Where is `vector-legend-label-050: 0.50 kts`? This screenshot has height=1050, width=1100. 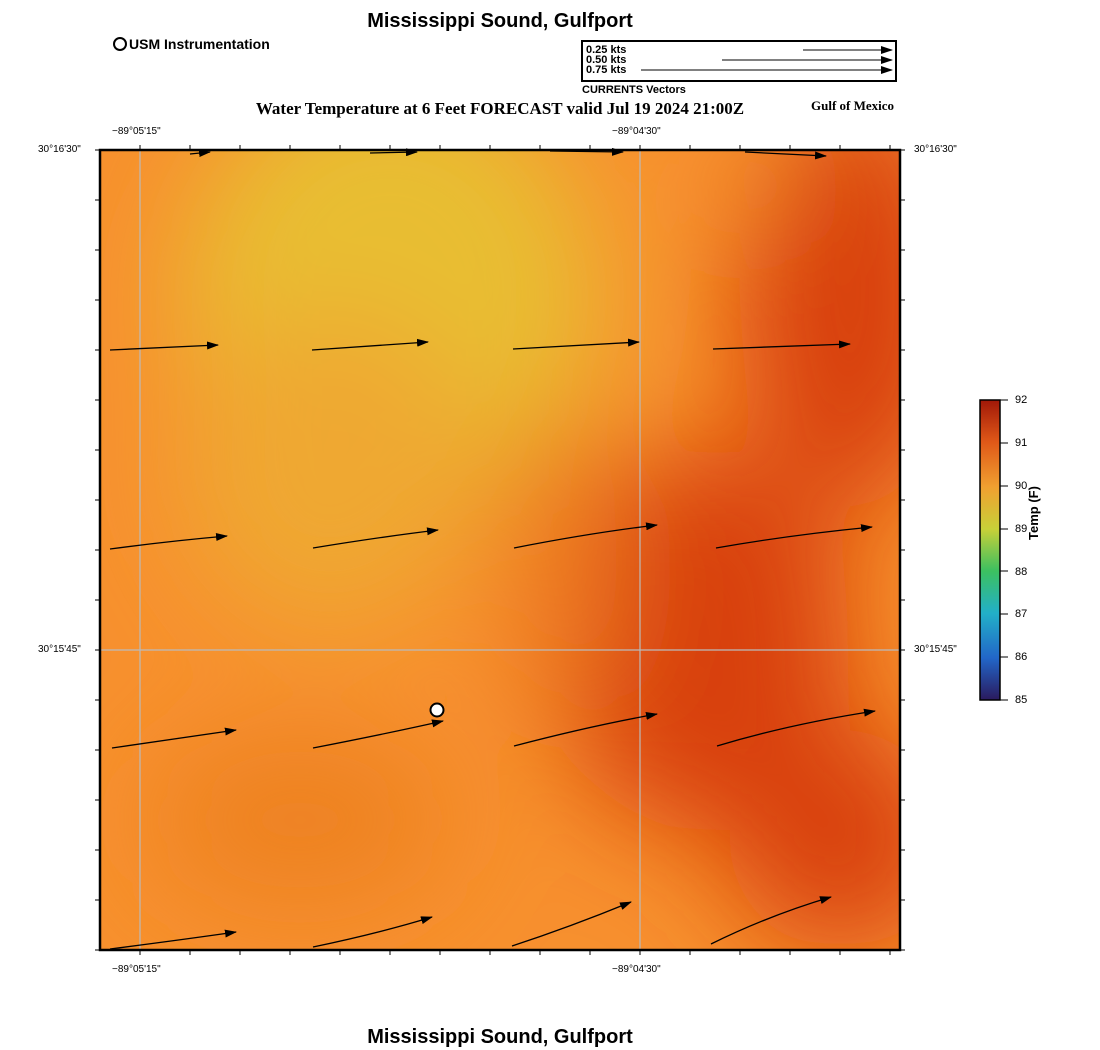
vector-legend-label-050: 0.50 kts is located at coordinates (606, 60).